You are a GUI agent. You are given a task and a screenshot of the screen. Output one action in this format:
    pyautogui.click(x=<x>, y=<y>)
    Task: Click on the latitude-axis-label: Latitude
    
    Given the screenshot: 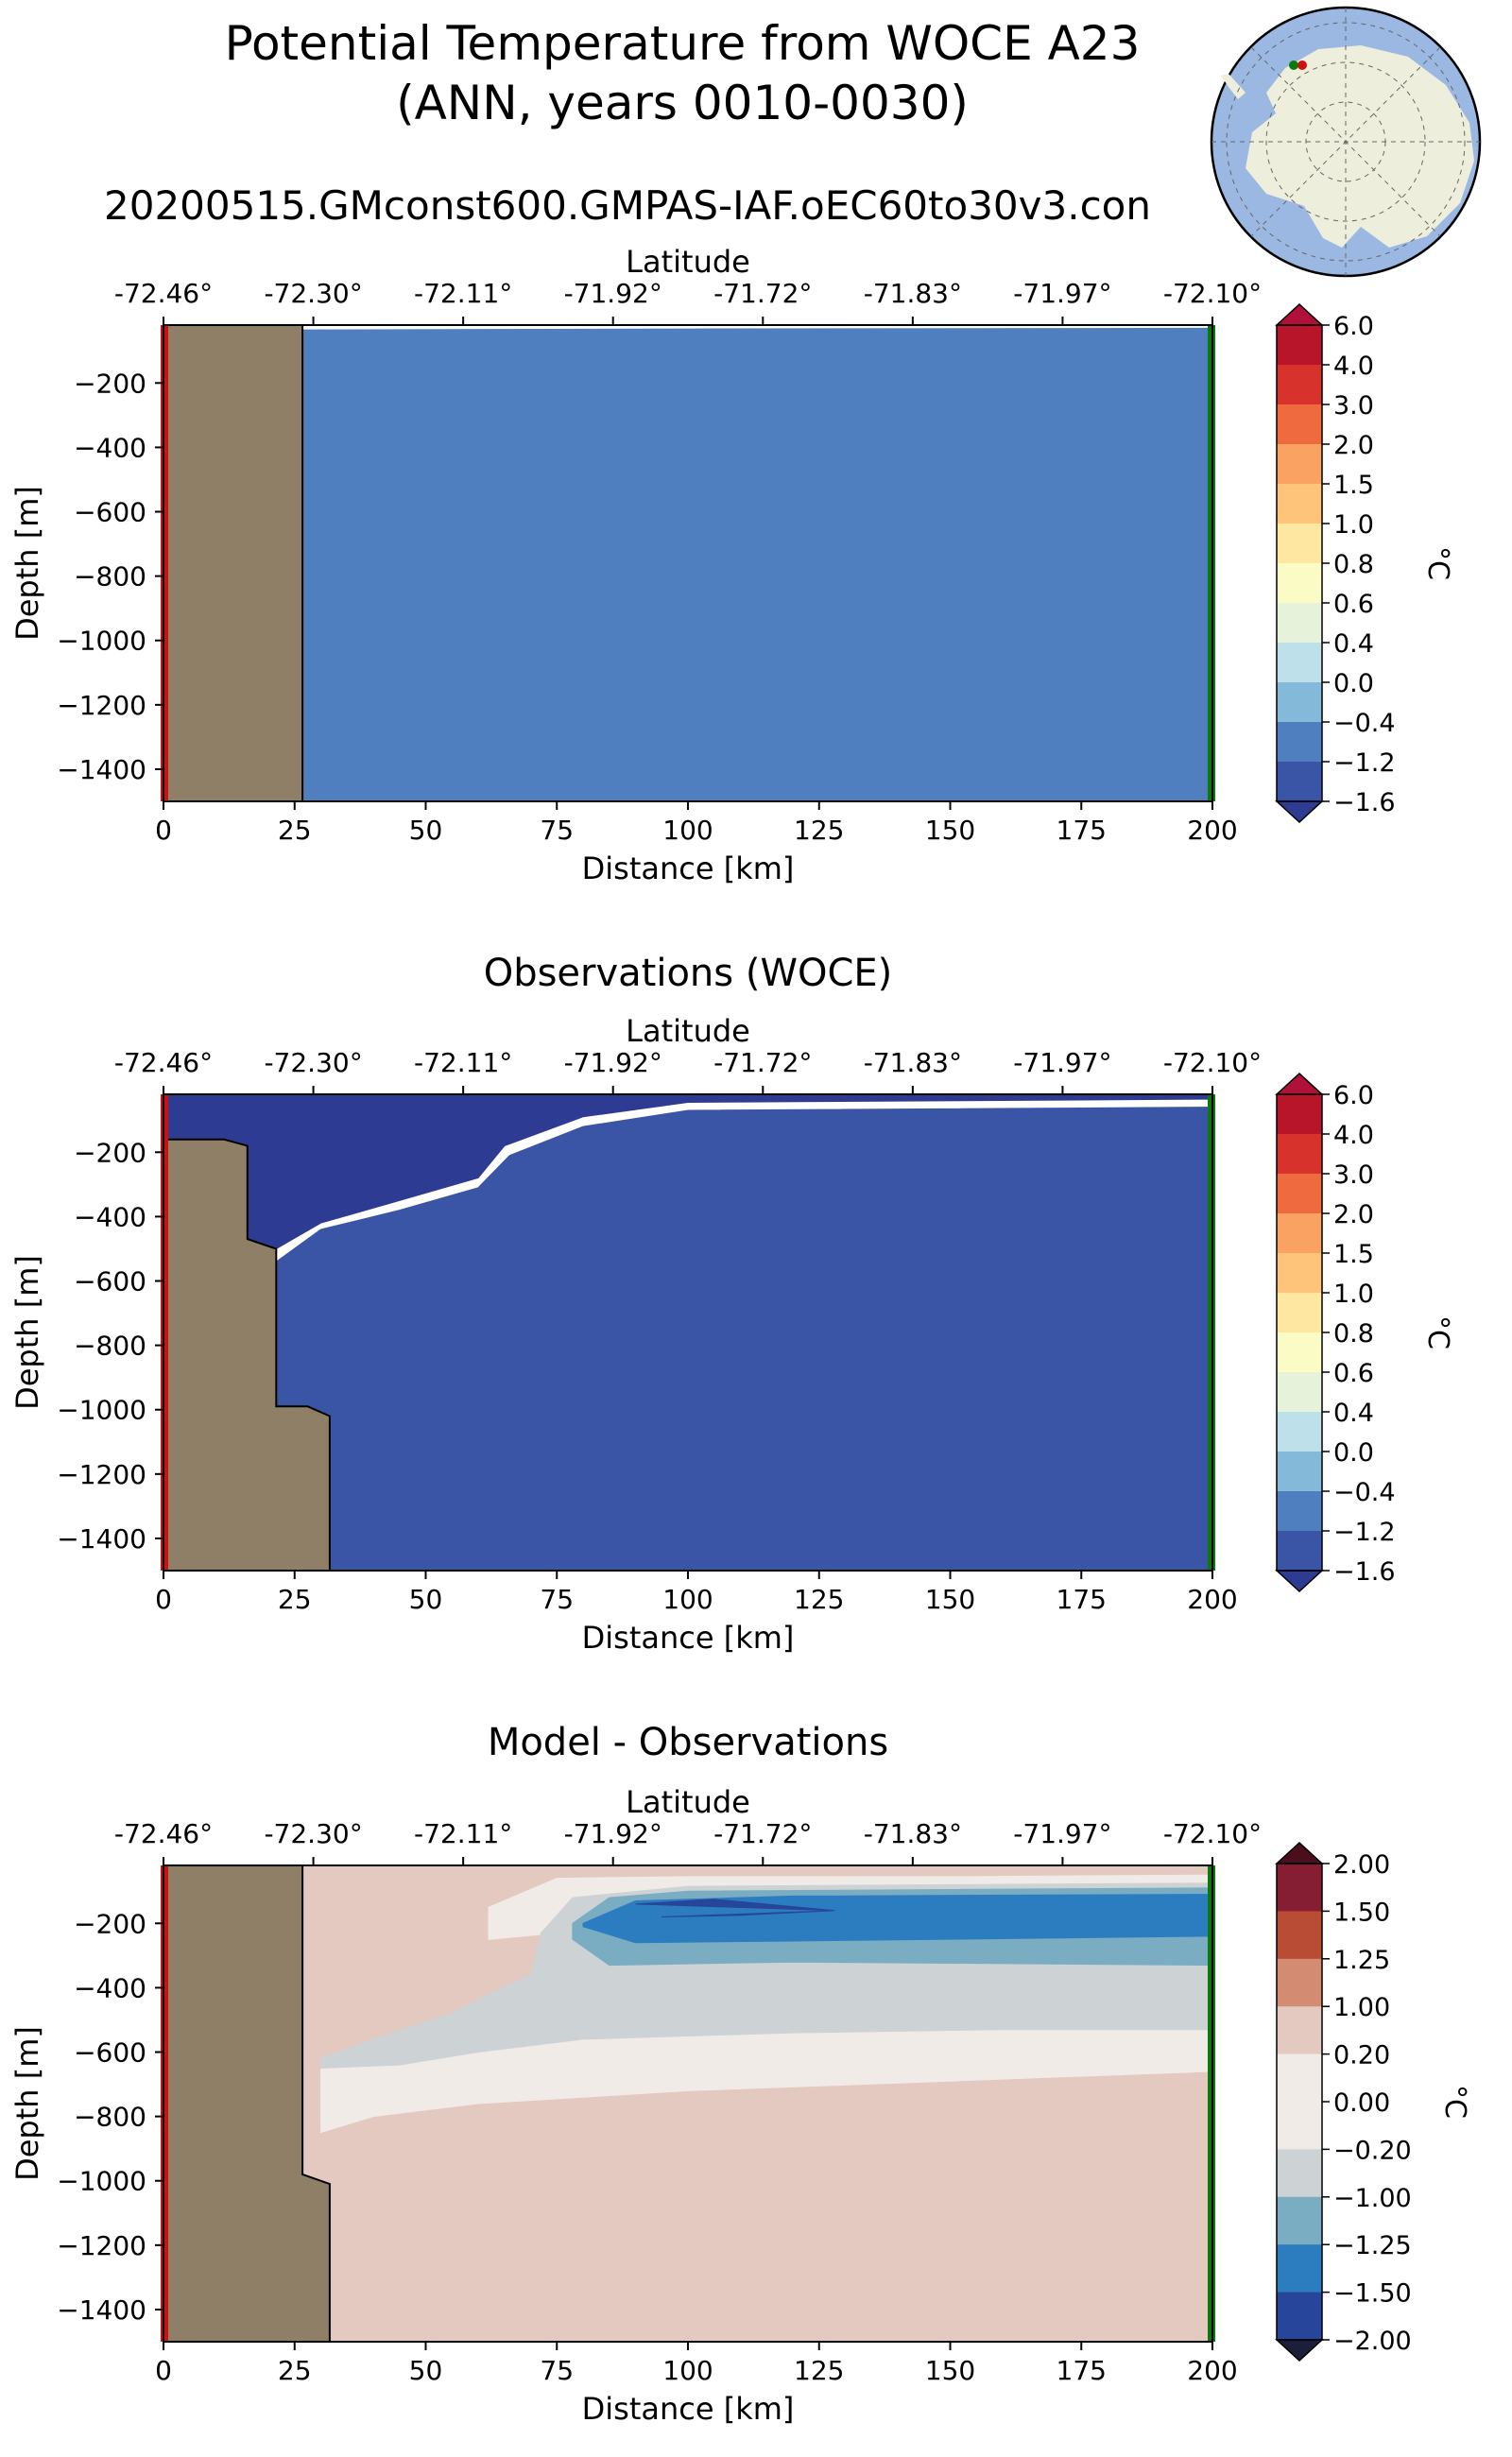 What is the action you would take?
    pyautogui.click(x=688, y=1802)
    